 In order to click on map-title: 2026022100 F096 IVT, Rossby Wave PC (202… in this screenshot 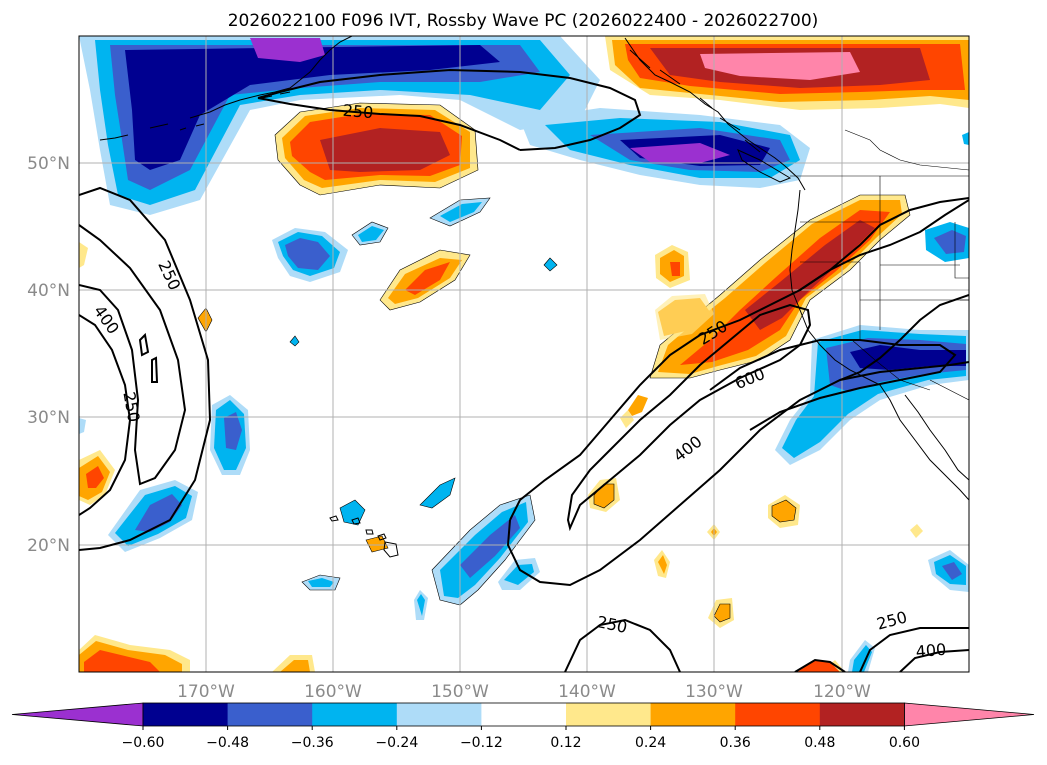, I will do `click(523, 21)`.